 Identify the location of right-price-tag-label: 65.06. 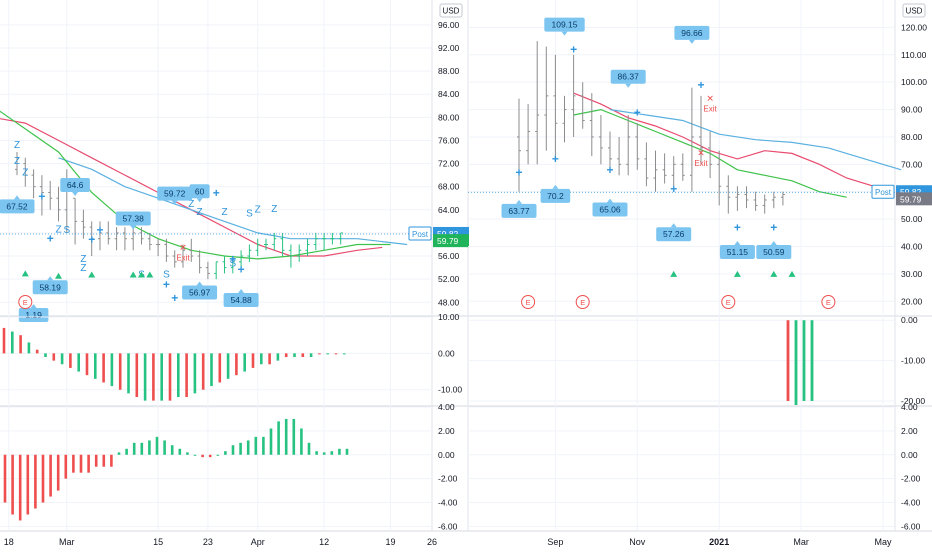
(610, 210).